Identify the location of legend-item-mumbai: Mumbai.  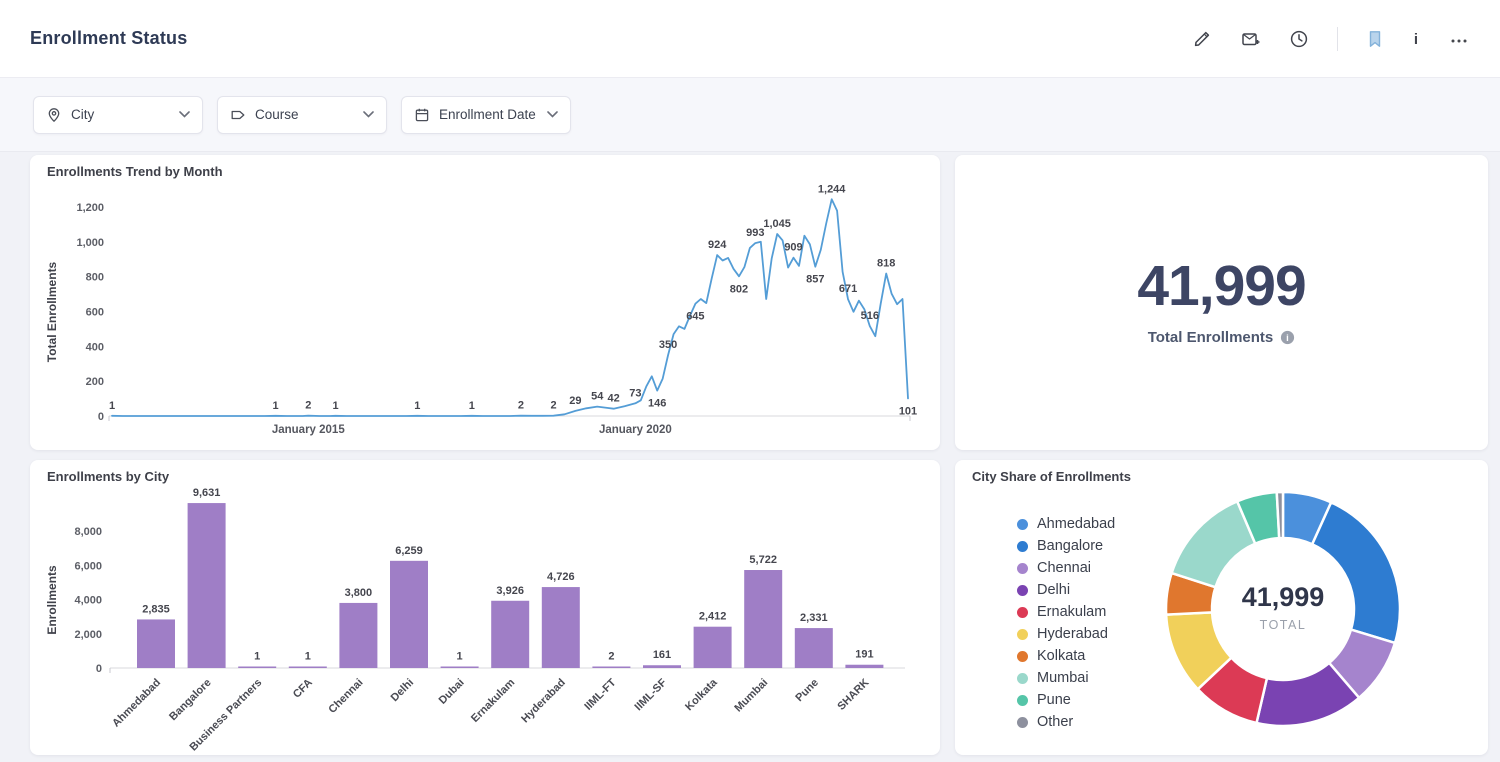
(1066, 678).